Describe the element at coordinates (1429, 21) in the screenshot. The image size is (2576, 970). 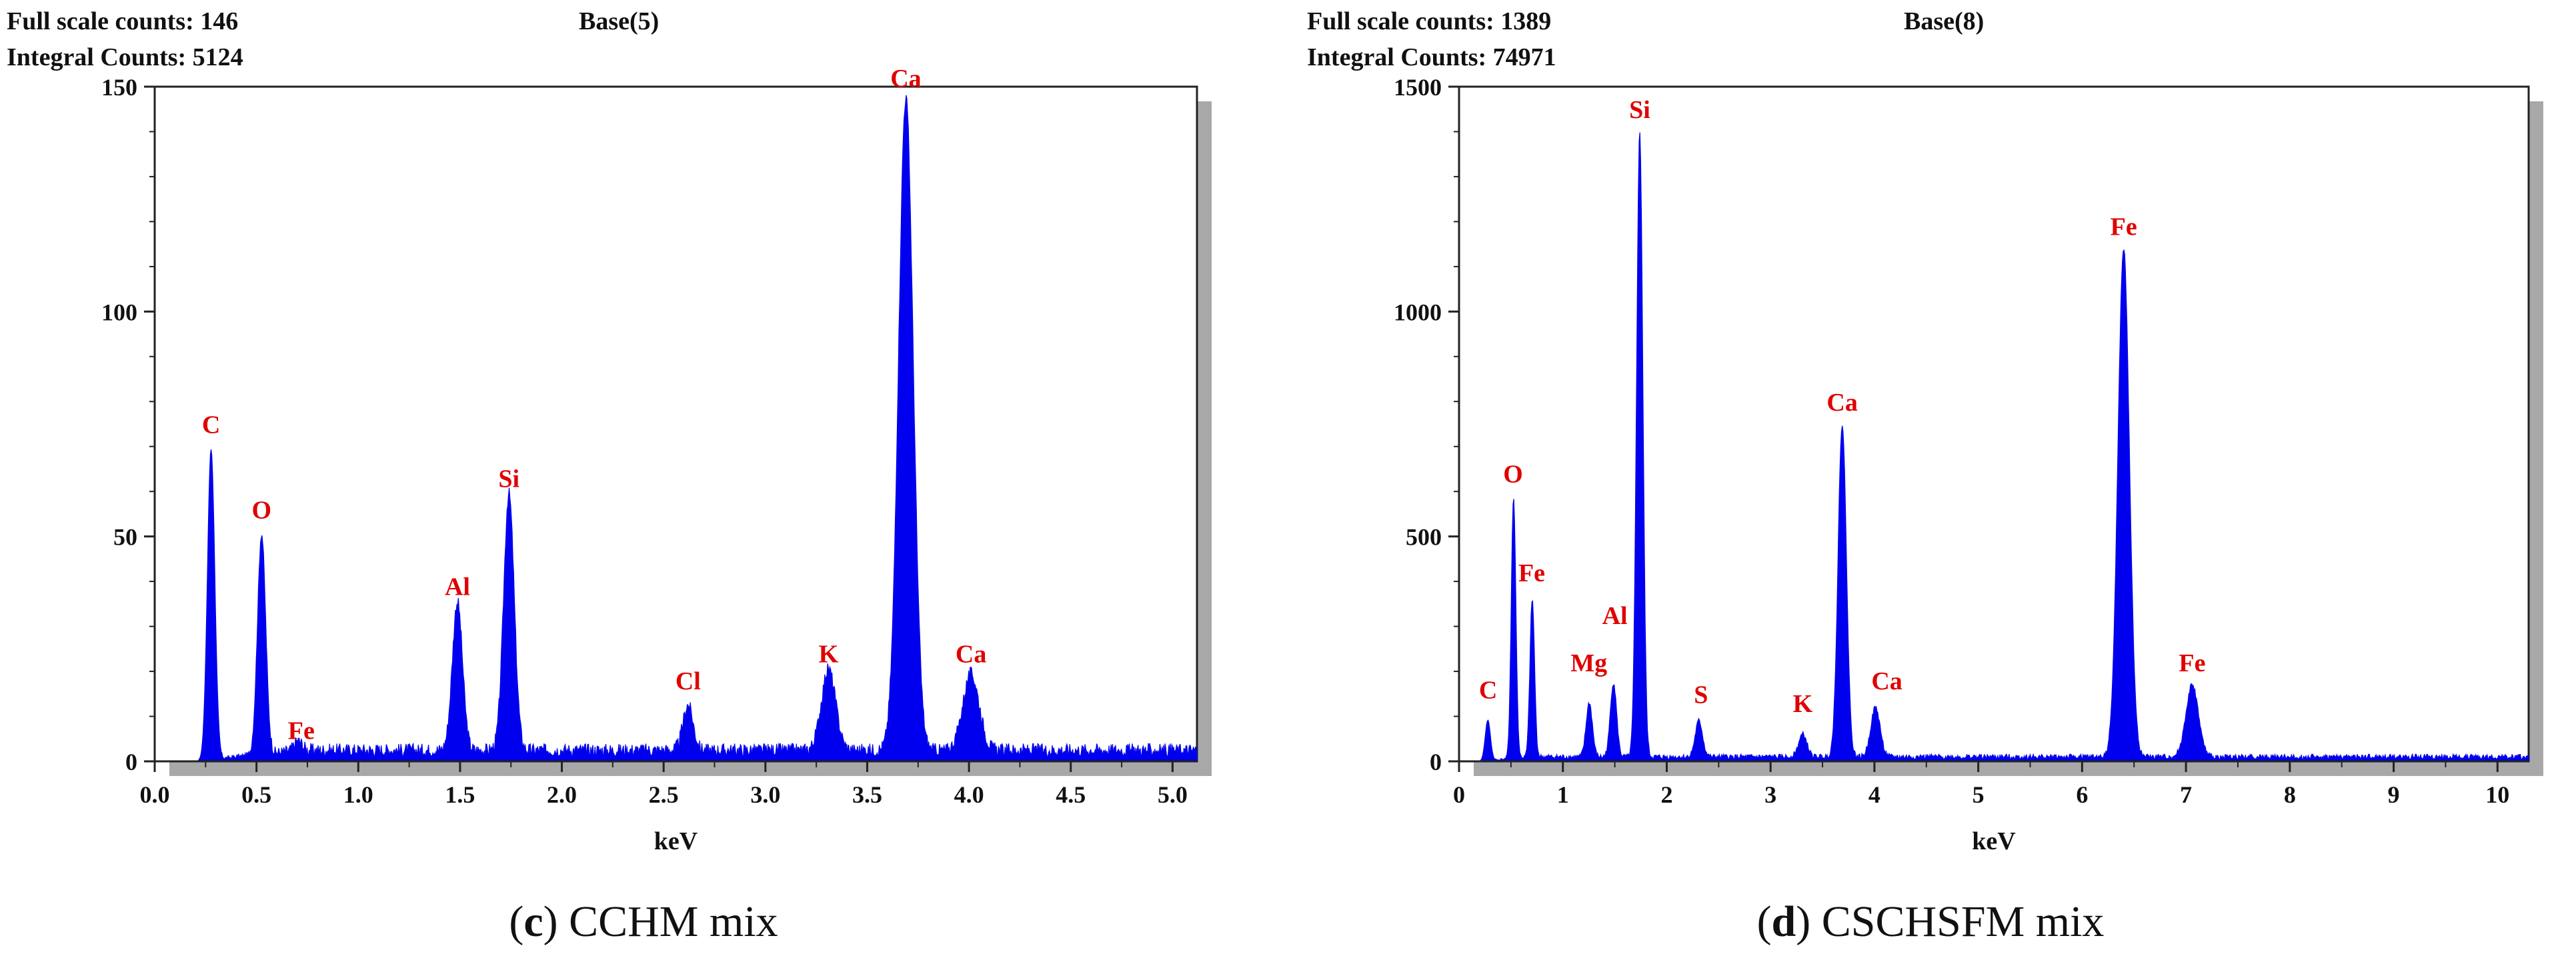
I see `full-scale-counts: Full scale counts: 1389` at that location.